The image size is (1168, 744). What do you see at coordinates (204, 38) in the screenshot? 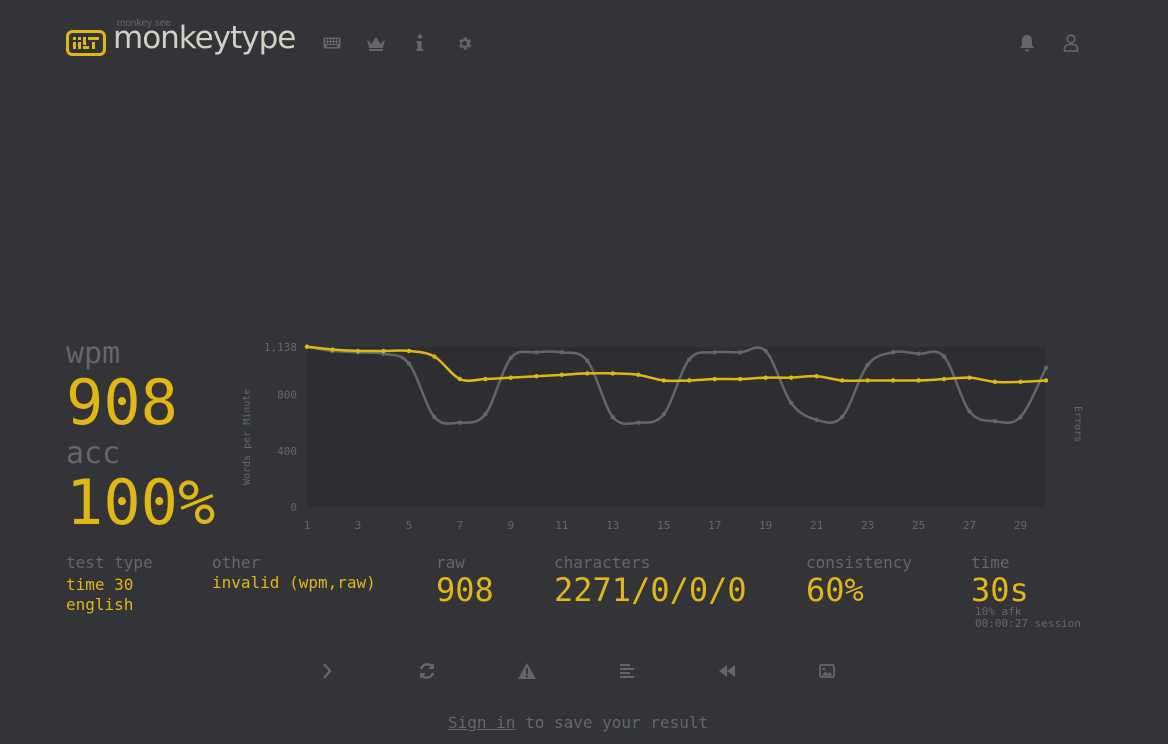
I see `logo-title: monkeytype` at bounding box center [204, 38].